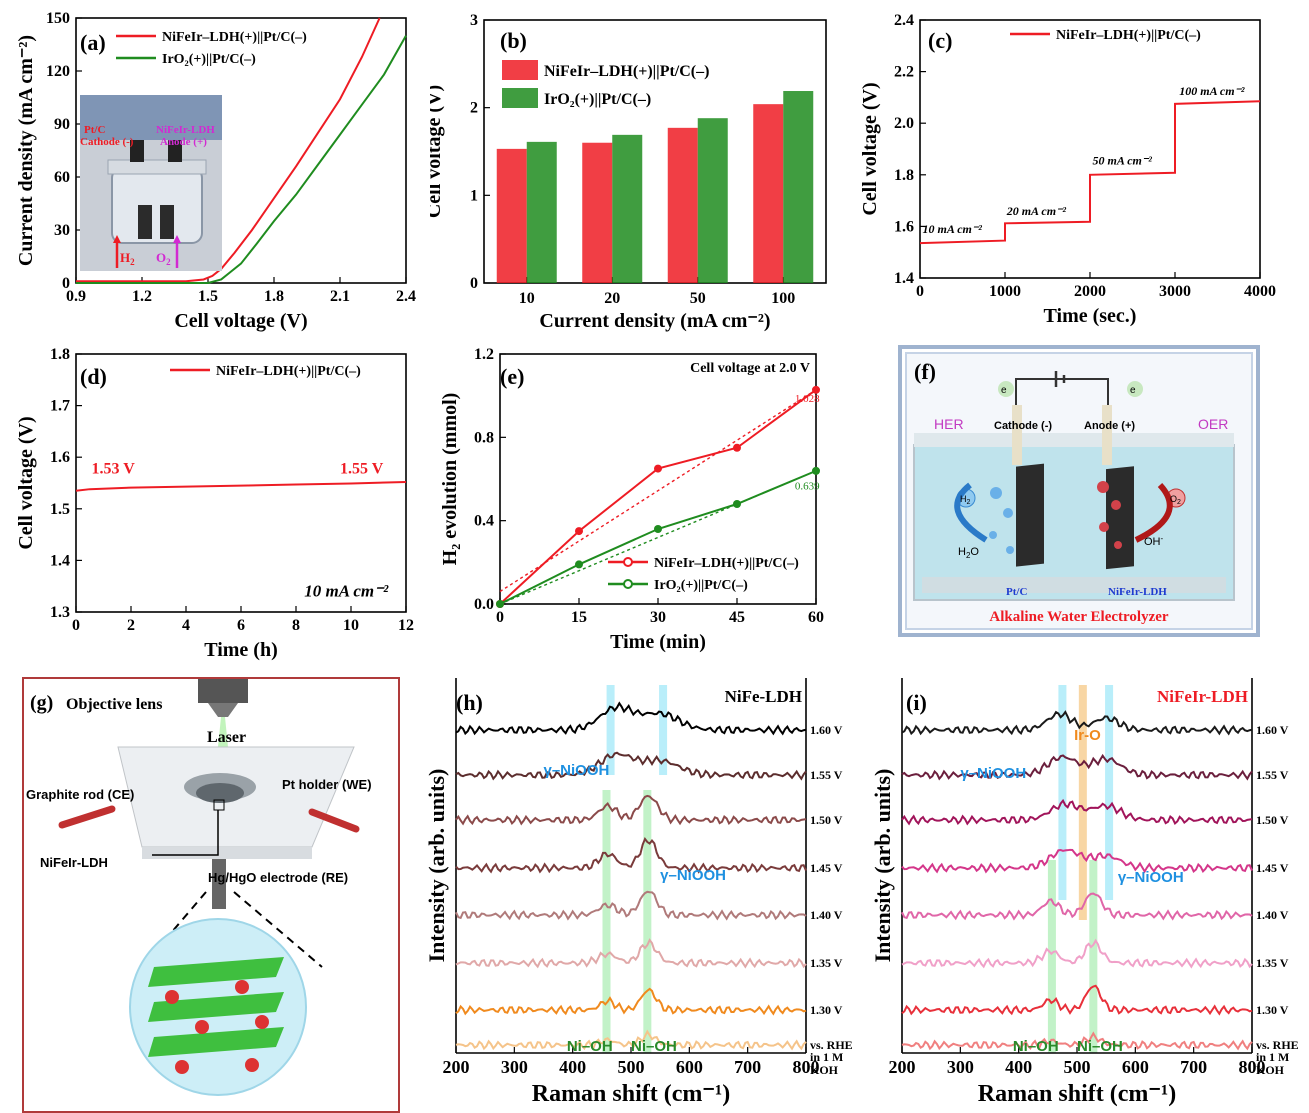 The image size is (1309, 1113). I want to click on x-tick-label: 500, so click(631, 1067).